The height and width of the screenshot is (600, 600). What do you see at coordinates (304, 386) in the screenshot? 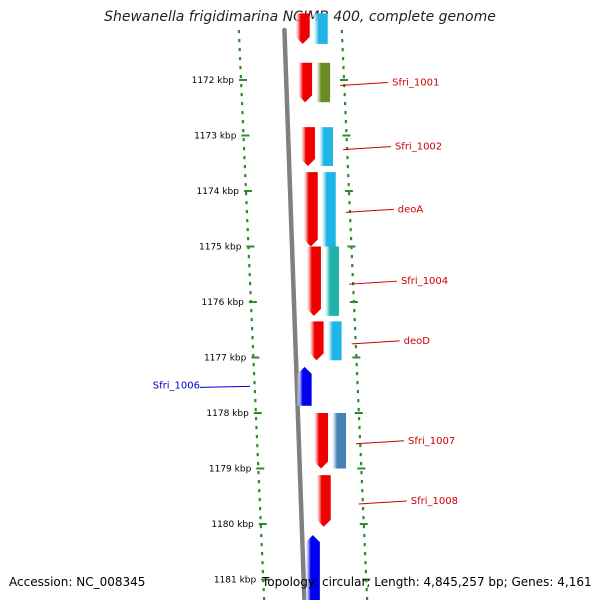
I see `reverse-gene-arrow` at bounding box center [304, 386].